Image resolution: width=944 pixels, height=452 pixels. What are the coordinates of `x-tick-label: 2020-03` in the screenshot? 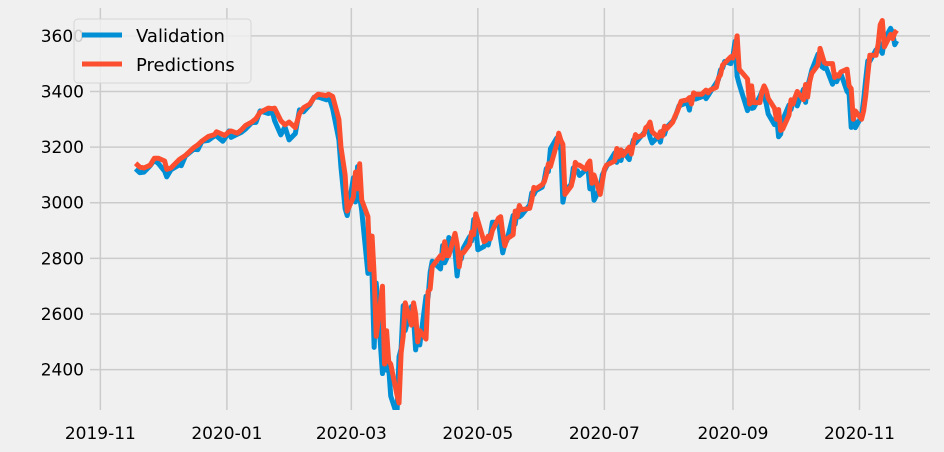 It's located at (351, 434).